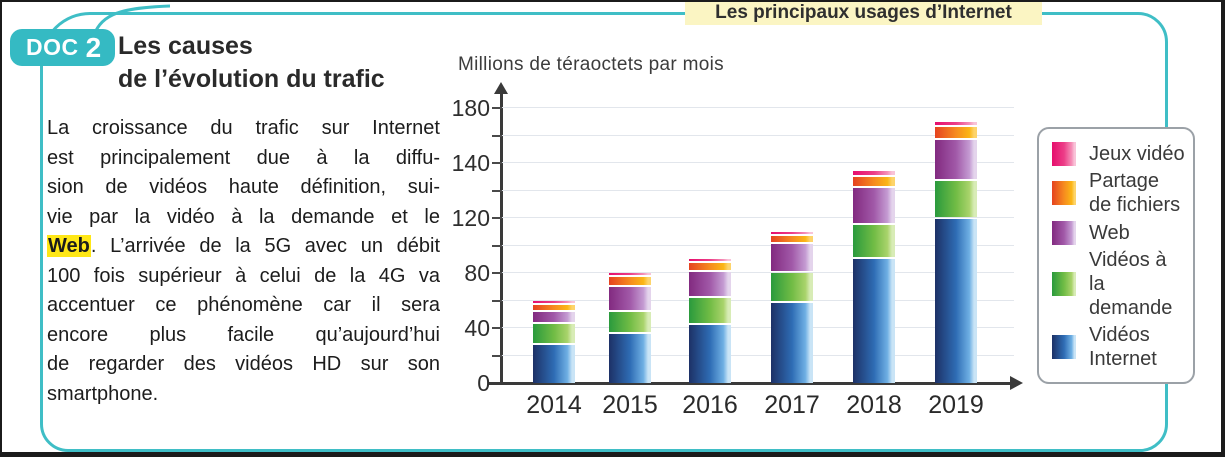  I want to click on x-axis-label: 2014, so click(554, 405).